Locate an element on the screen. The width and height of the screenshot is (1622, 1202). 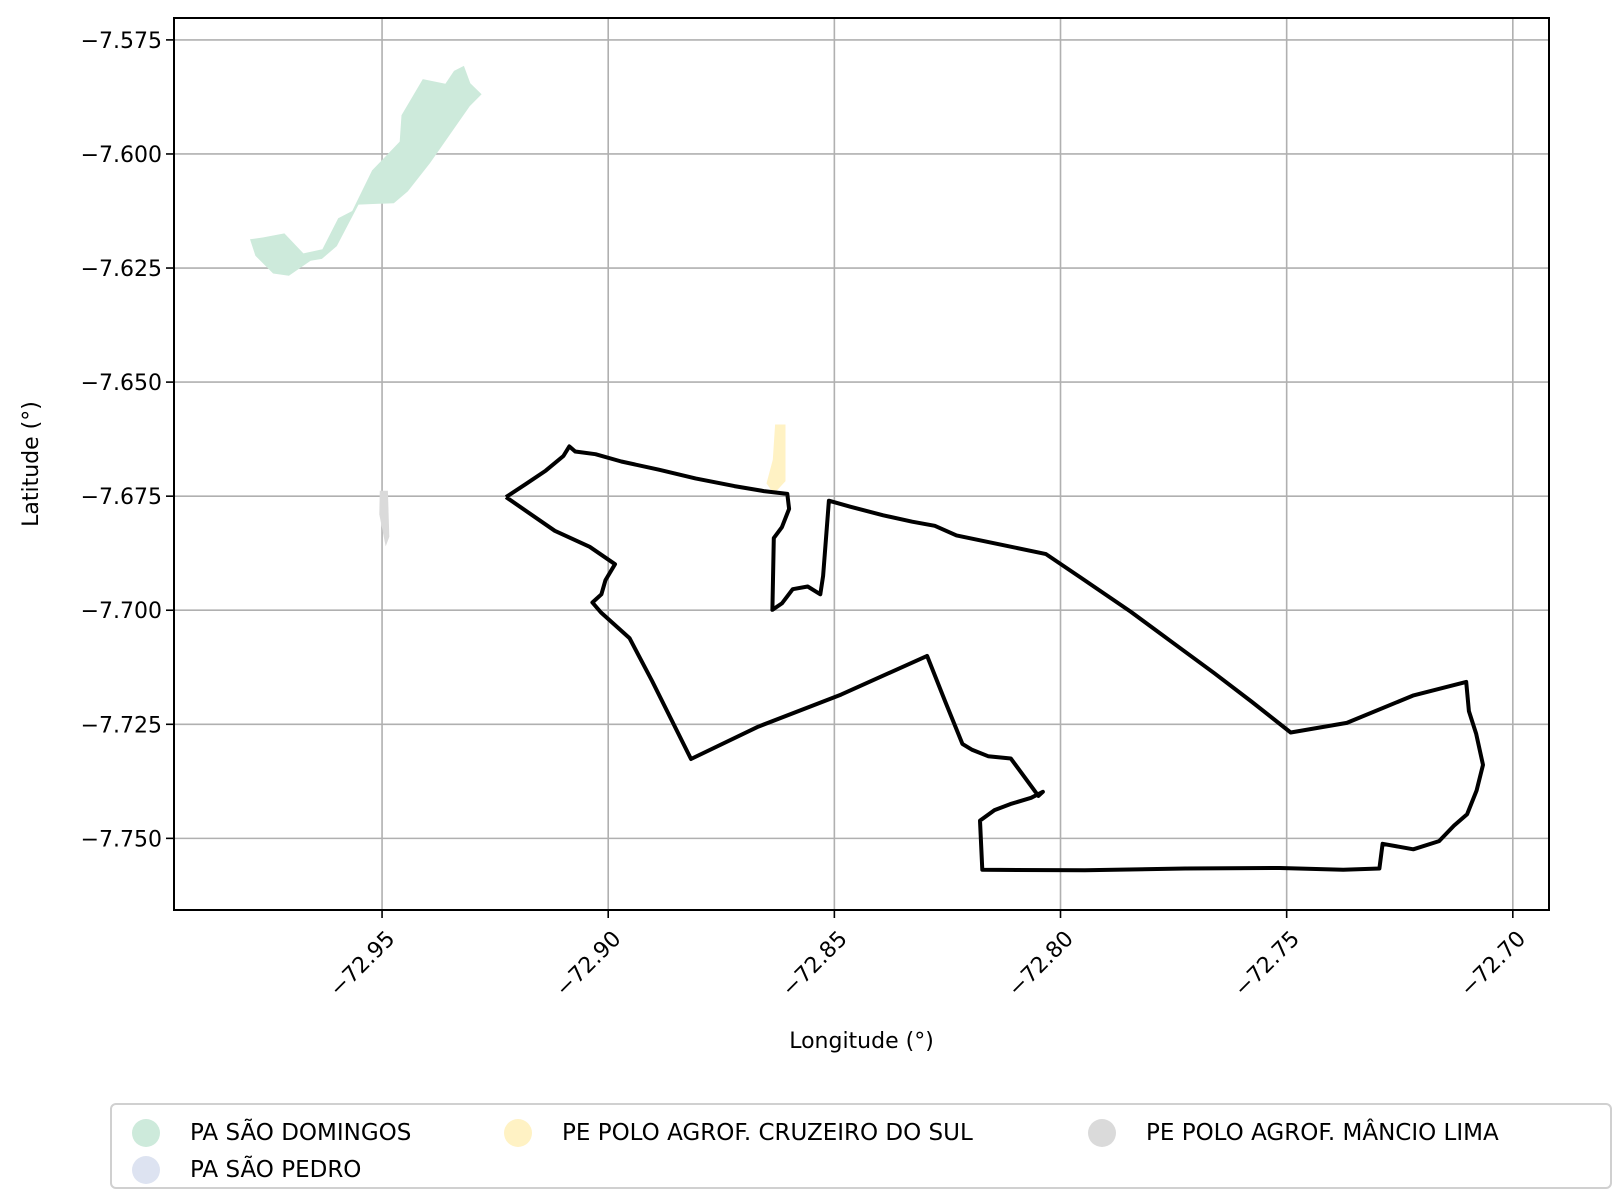
legend-item-cruzeiro-do-sul: PE POLO AGROF. CRUZEIRO DO SUL is located at coordinates (728, 1133).